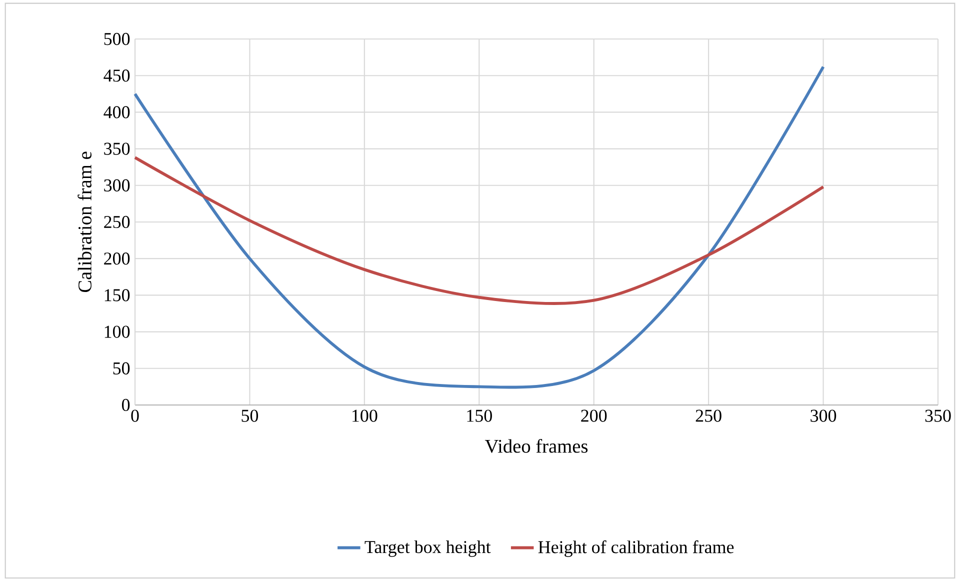 Image resolution: width=958 pixels, height=582 pixels. What do you see at coordinates (117, 295) in the screenshot?
I see `y-tick-label: 150` at bounding box center [117, 295].